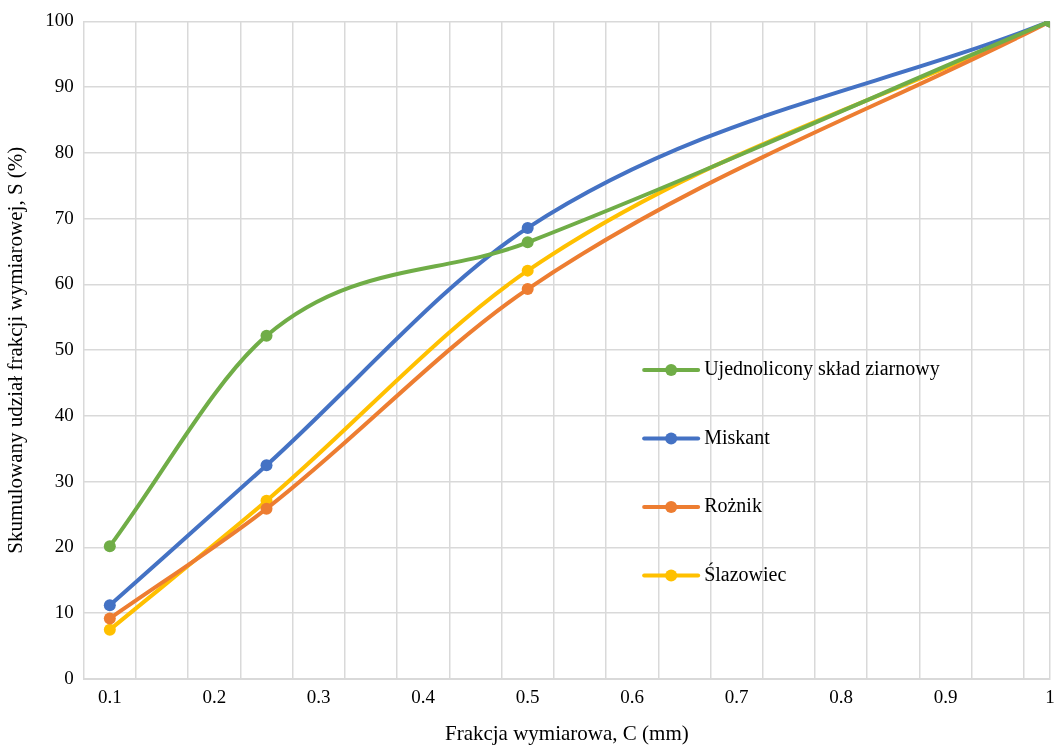 Image resolution: width=1064 pixels, height=749 pixels. What do you see at coordinates (745, 573) in the screenshot?
I see `legend-label: Ślazowiec` at bounding box center [745, 573].